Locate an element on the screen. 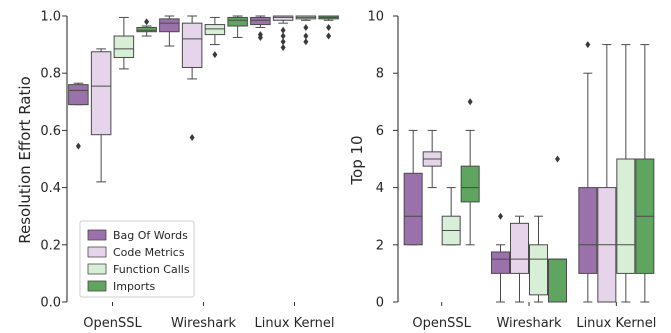 The image size is (671, 333). legend-label: Function Calls is located at coordinates (151, 269).